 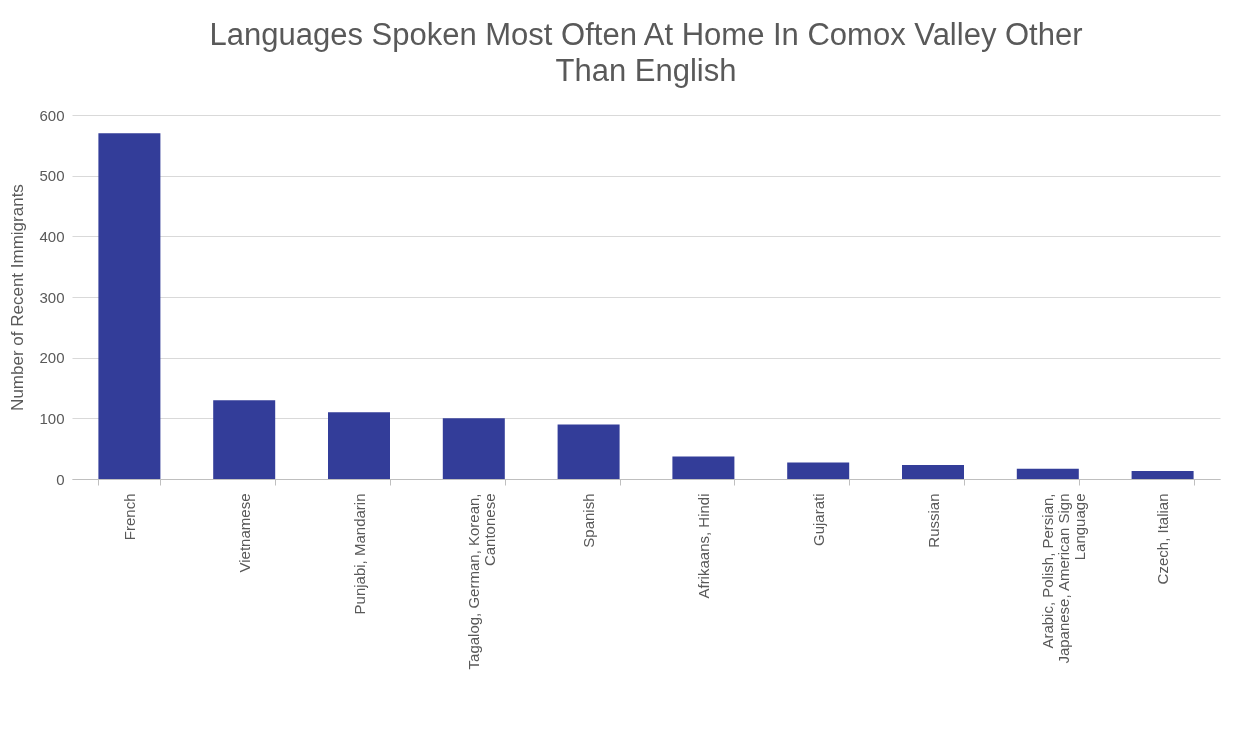 I want to click on y-tick-label: 0, so click(x=60, y=479).